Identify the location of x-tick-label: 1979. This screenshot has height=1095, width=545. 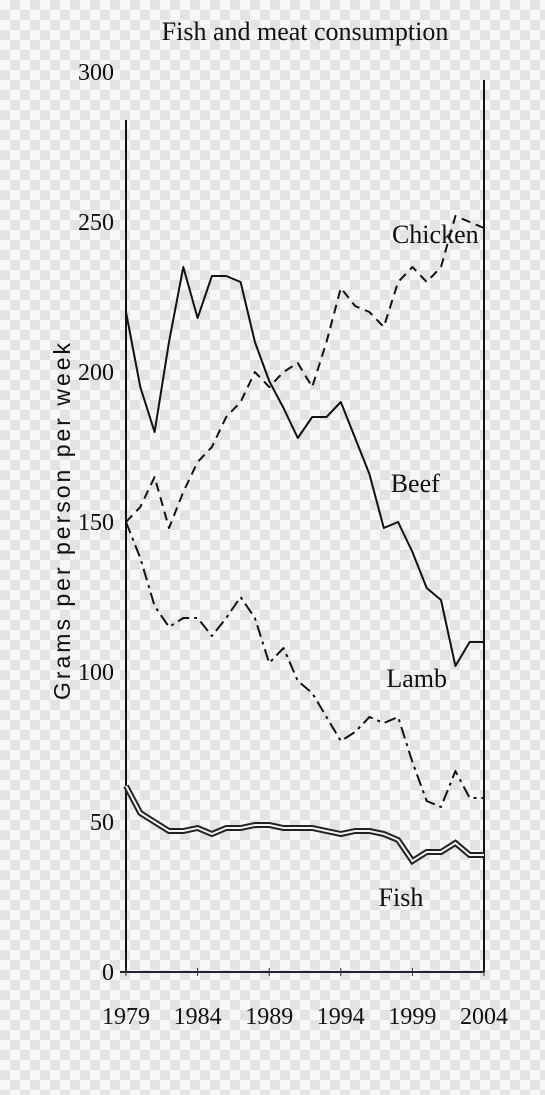
(126, 1017).